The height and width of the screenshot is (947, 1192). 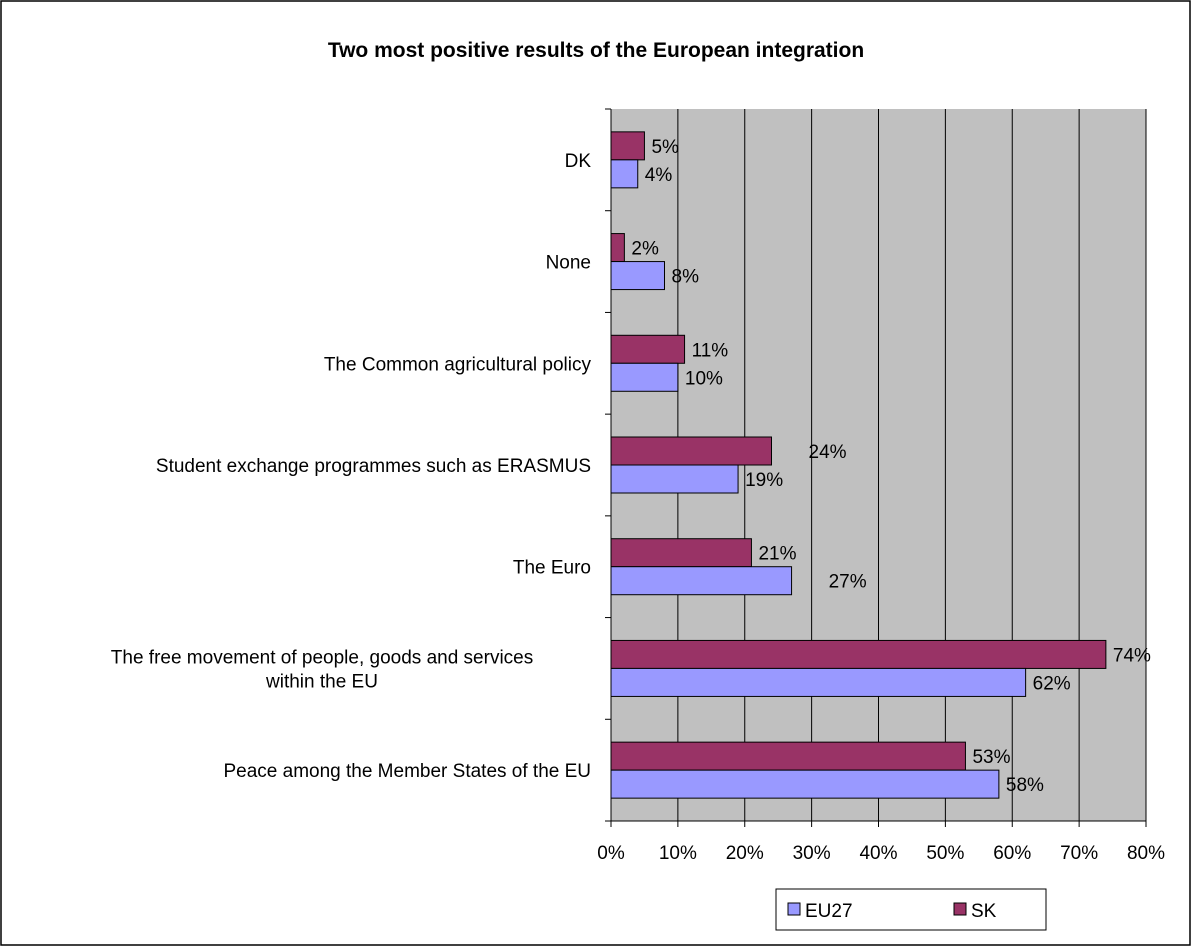 What do you see at coordinates (704, 378) in the screenshot?
I see `data-label: 10%` at bounding box center [704, 378].